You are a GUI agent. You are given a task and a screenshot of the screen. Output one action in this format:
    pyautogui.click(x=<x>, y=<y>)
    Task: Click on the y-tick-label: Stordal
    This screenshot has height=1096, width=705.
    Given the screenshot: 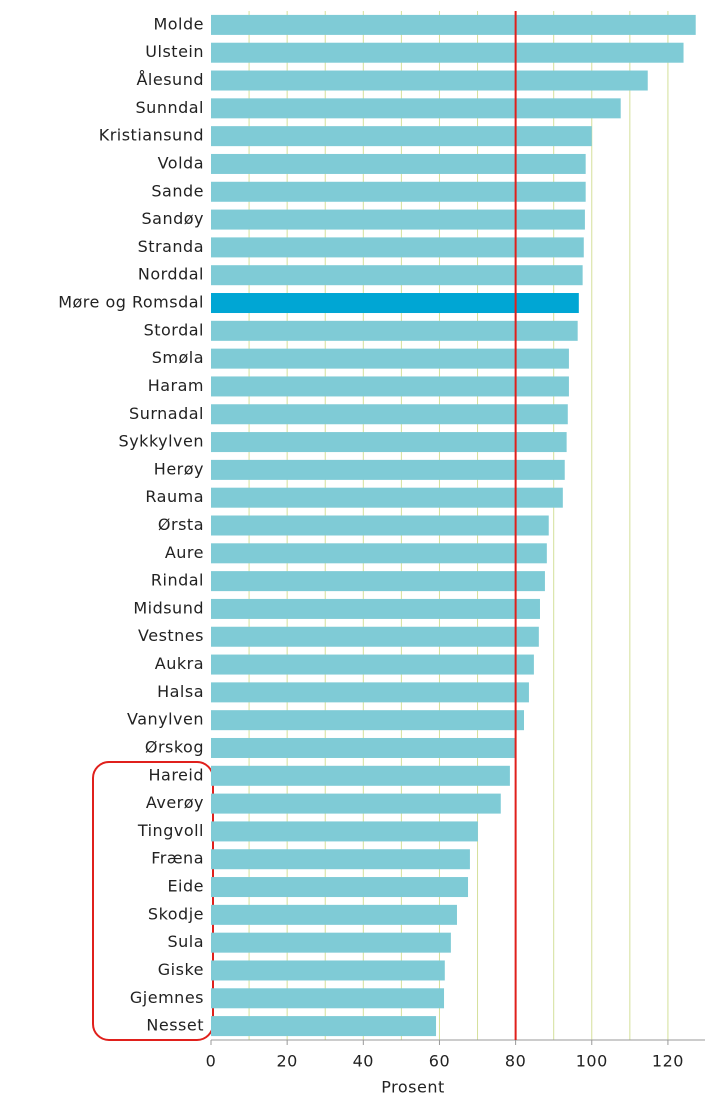 What is the action you would take?
    pyautogui.click(x=174, y=329)
    